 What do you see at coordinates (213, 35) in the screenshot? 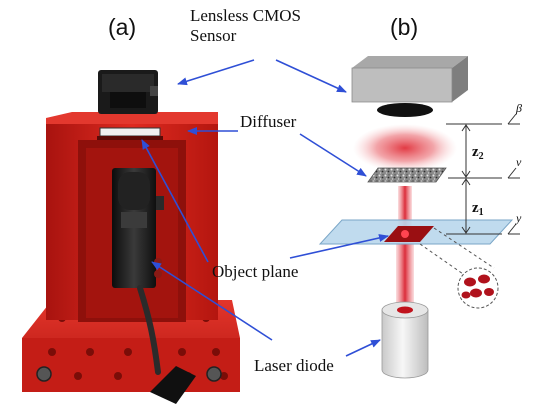
I see `callout-sensor-line2: Sensor` at bounding box center [213, 35].